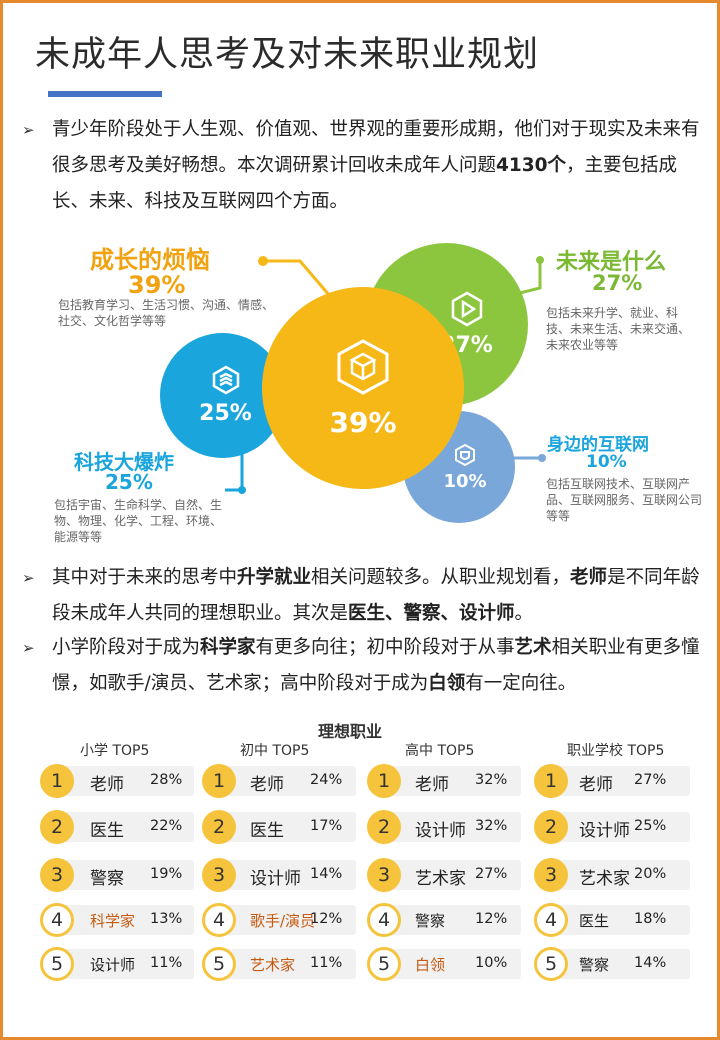 The height and width of the screenshot is (1040, 720). I want to click on job-name: 设计师, so click(275, 879).